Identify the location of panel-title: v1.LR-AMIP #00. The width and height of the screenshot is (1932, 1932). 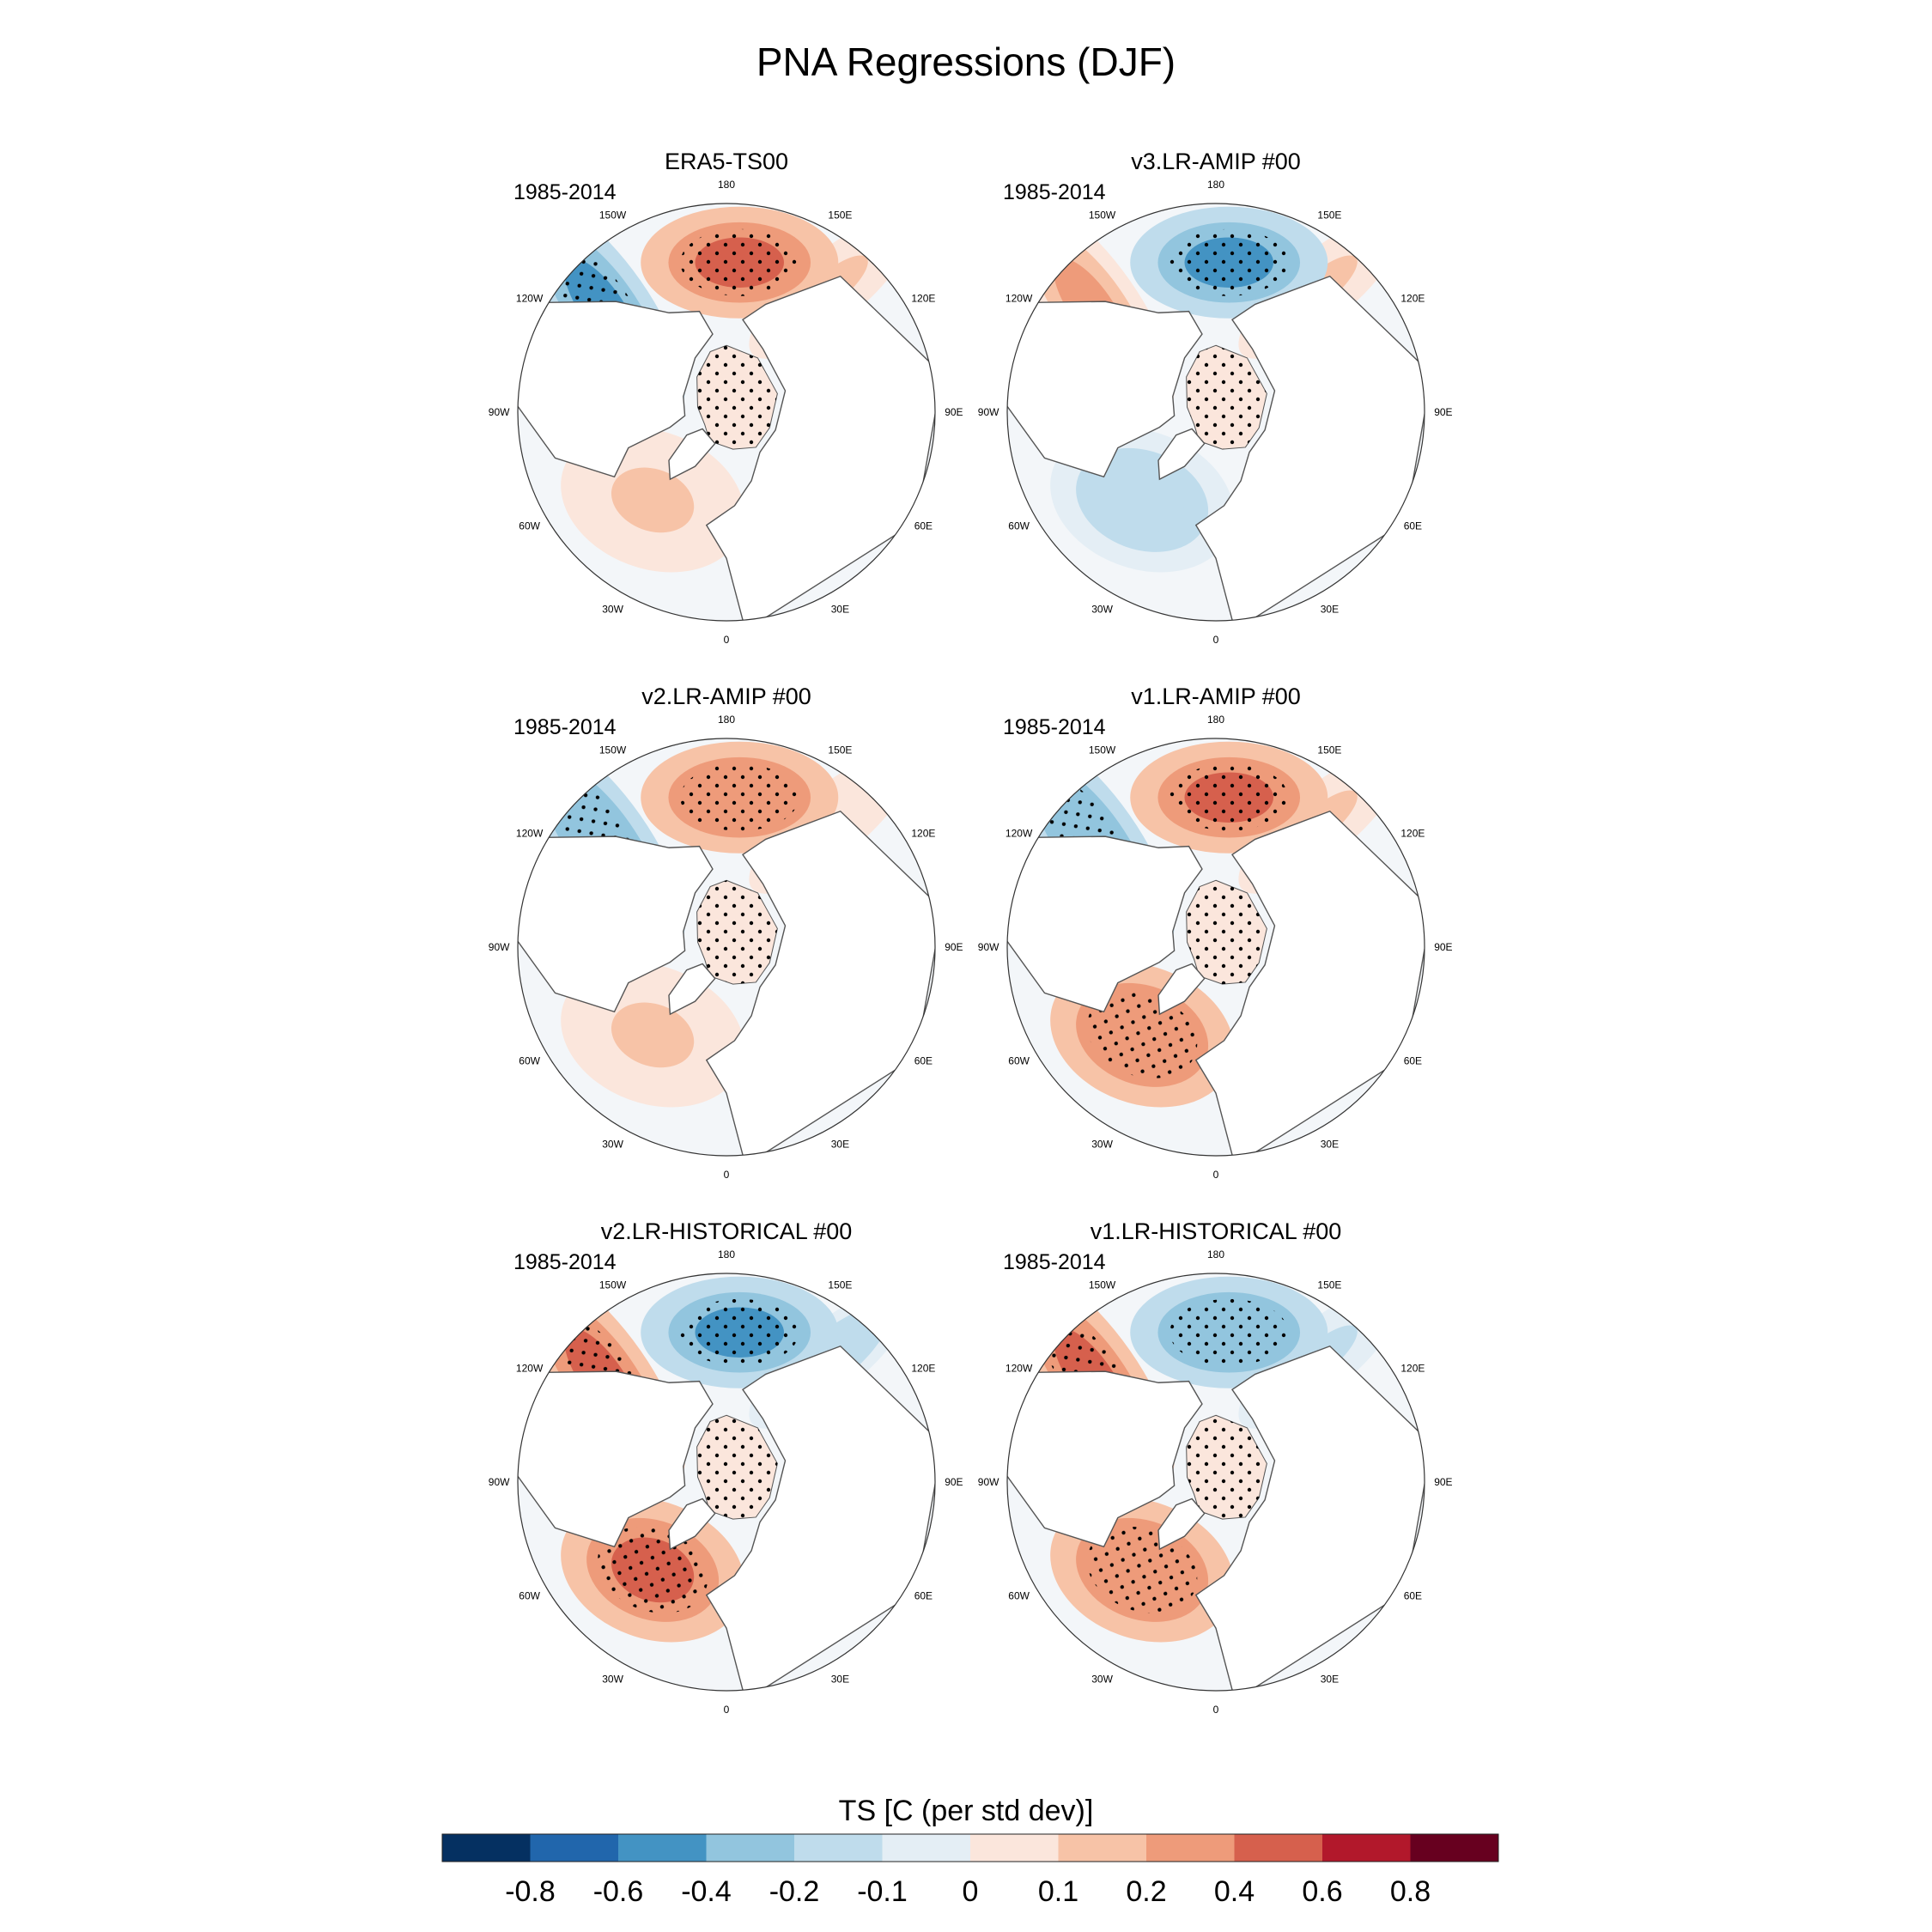
(1216, 696).